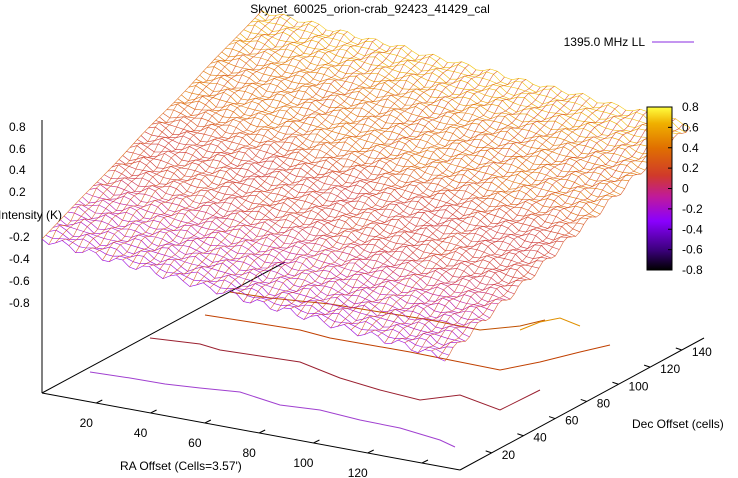 Image resolution: width=738 pixels, height=478 pixels. Describe the element at coordinates (141, 433) in the screenshot. I see `x-tick-label: 40` at that location.